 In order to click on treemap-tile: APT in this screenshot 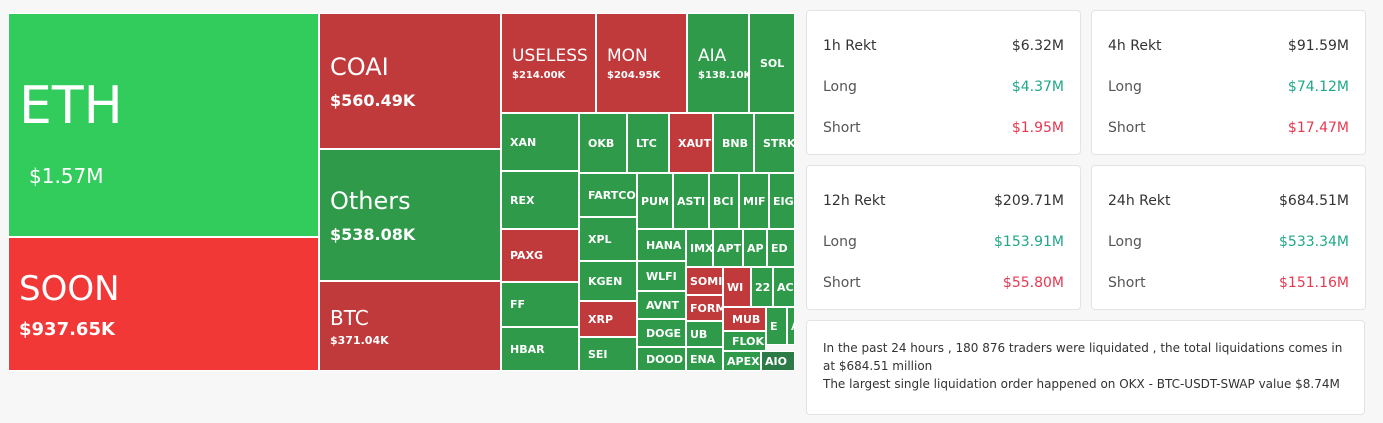, I will do `click(728, 248)`.